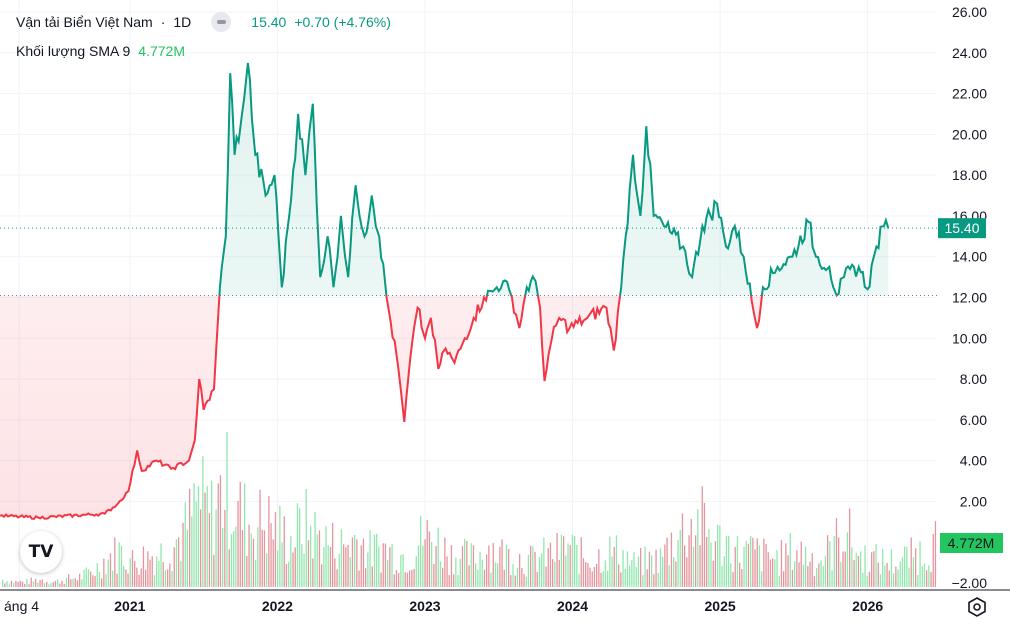 The image size is (1010, 625). I want to click on symbol-name: Vận tải Biển Việt Nam, so click(84, 22).